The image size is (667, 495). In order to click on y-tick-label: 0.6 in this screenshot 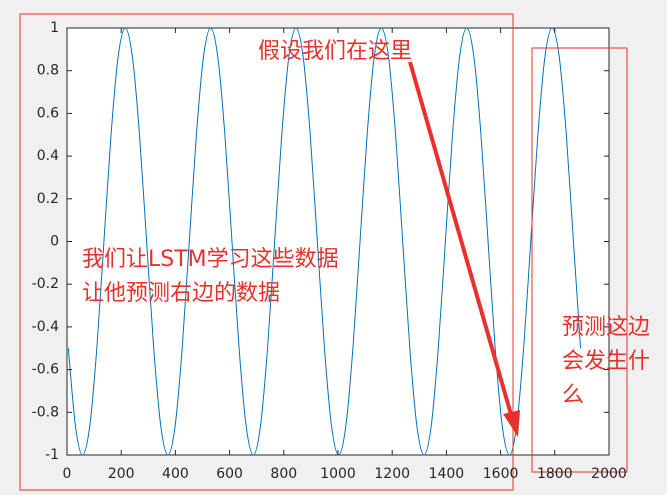, I will do `click(48, 113)`.